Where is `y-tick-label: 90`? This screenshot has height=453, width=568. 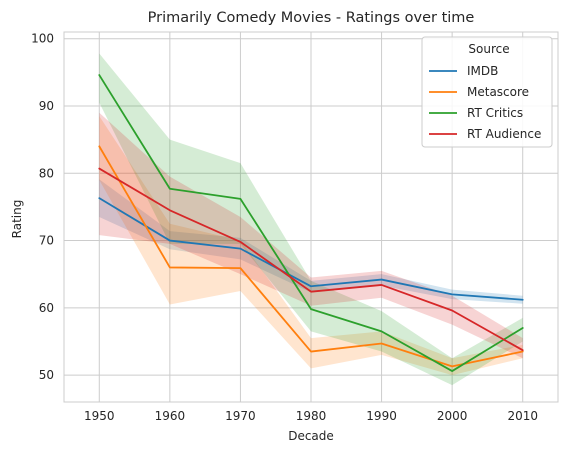
y-tick-label: 90 is located at coordinates (46, 106).